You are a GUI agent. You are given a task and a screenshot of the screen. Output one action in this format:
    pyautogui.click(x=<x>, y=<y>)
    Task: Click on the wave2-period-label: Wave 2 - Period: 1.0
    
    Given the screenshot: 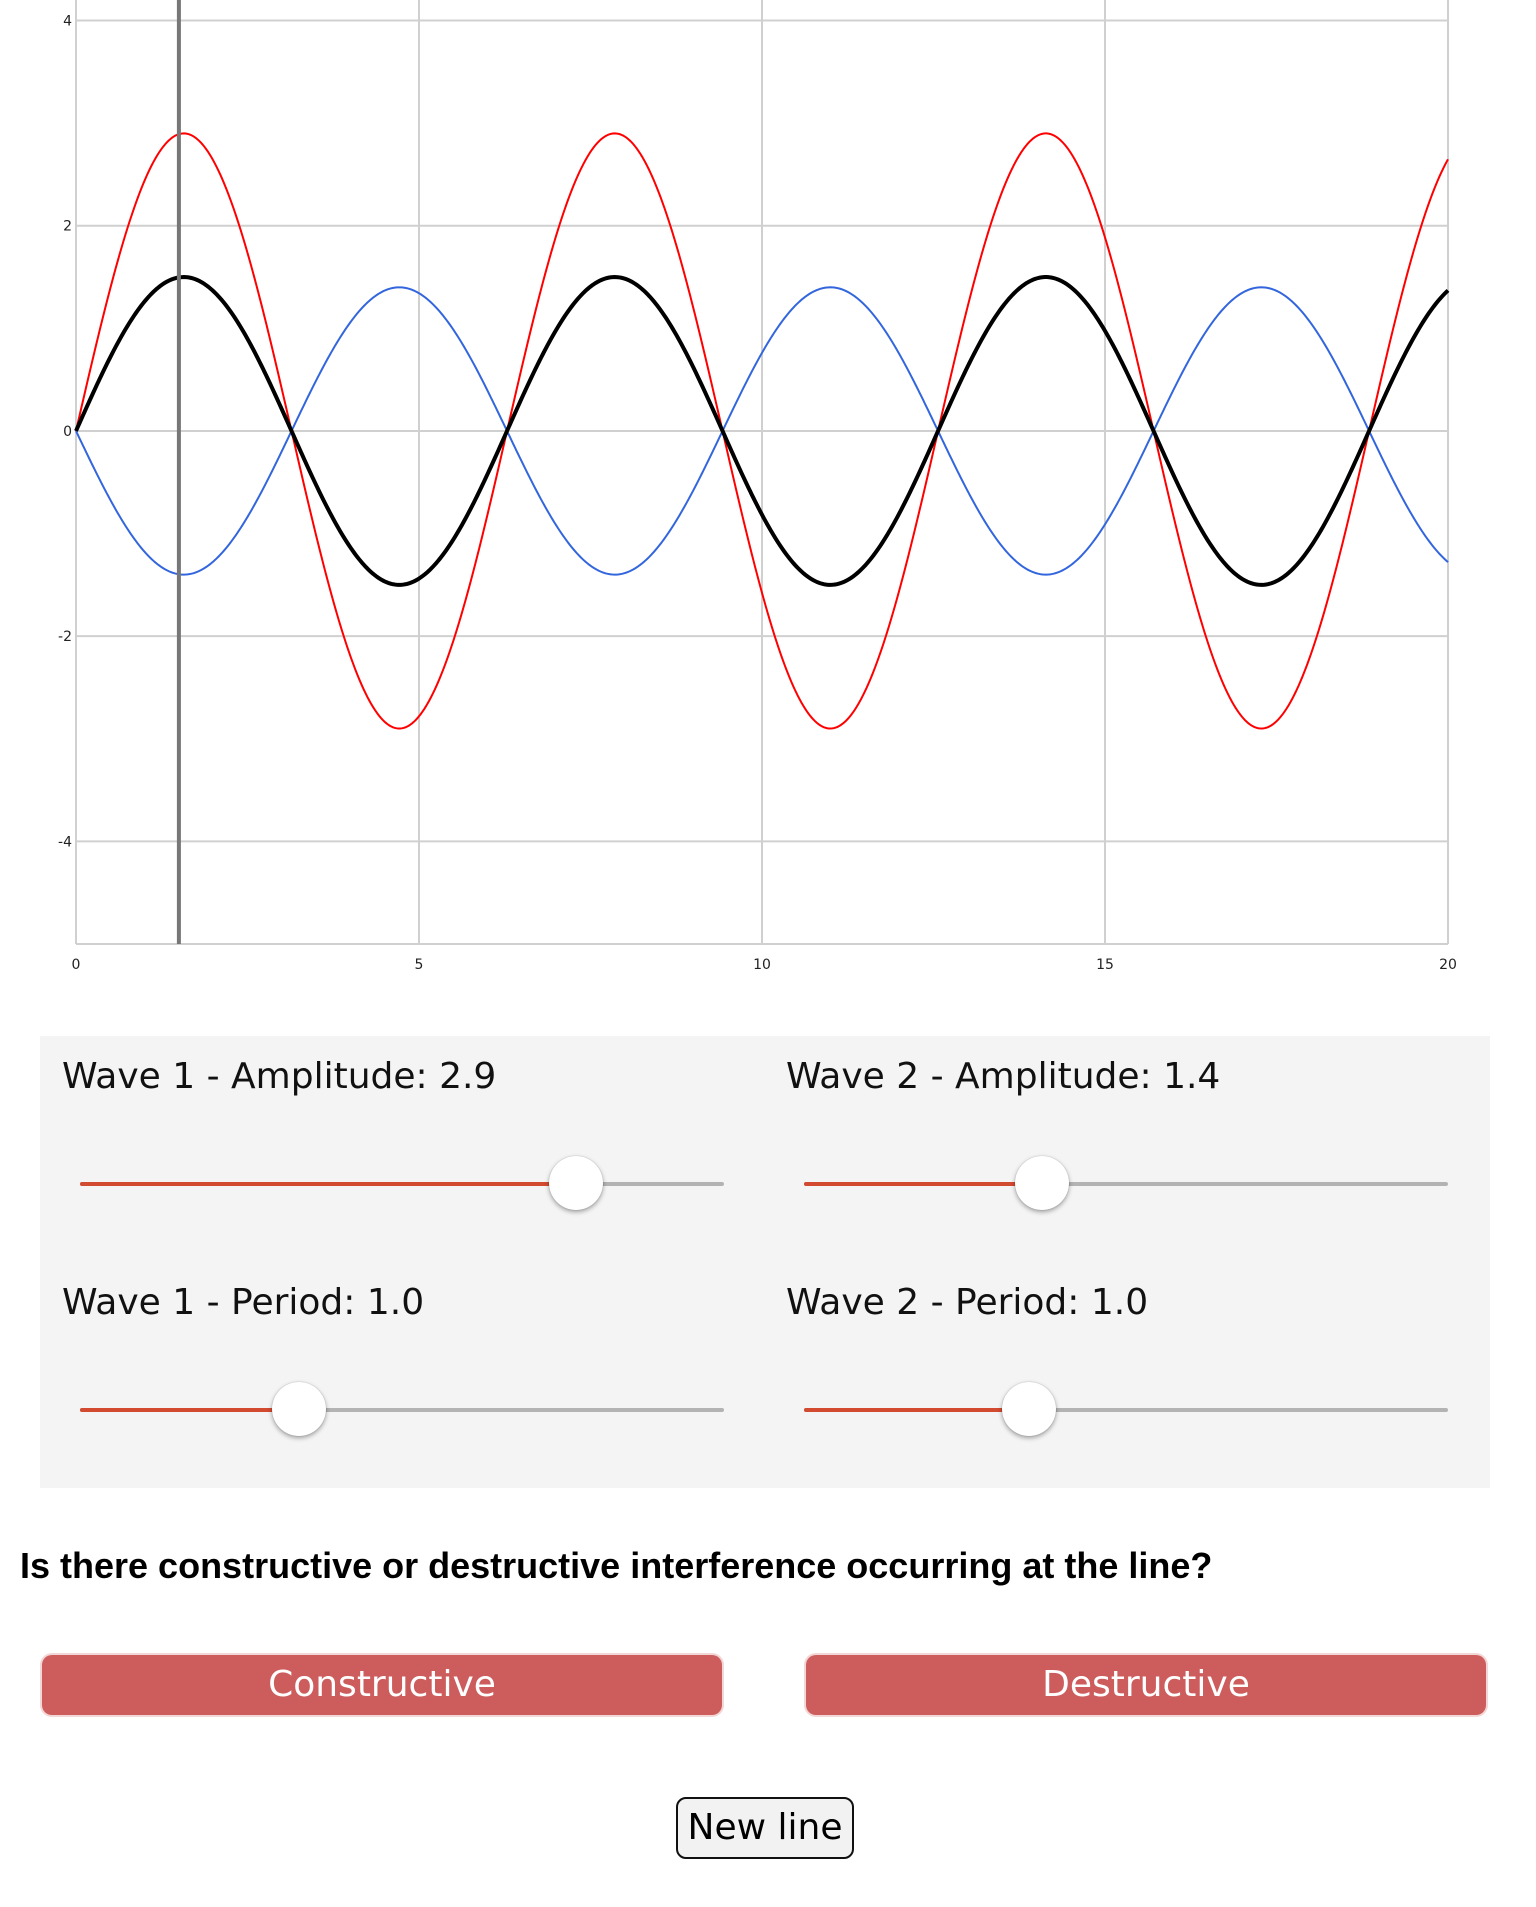 What is the action you would take?
    pyautogui.click(x=967, y=1302)
    